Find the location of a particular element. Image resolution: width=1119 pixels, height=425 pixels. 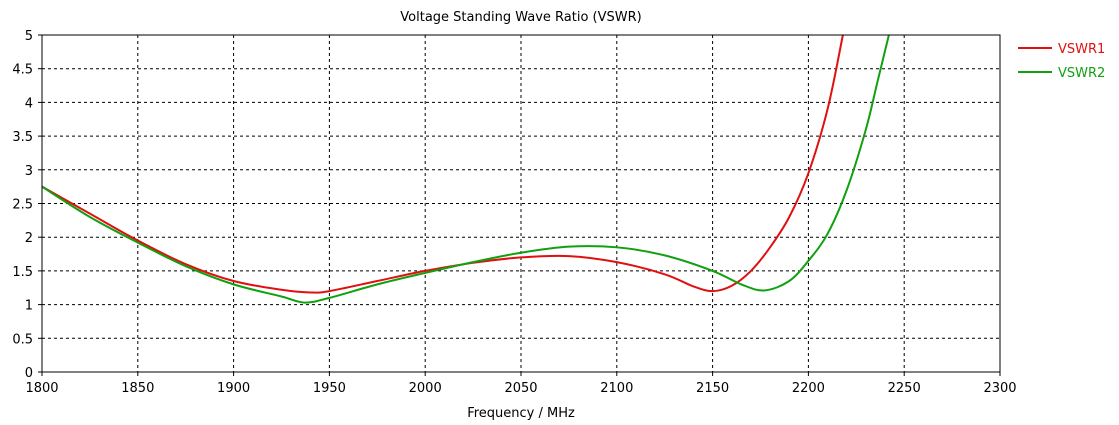

x-tick-label: 2300 is located at coordinates (999, 388).